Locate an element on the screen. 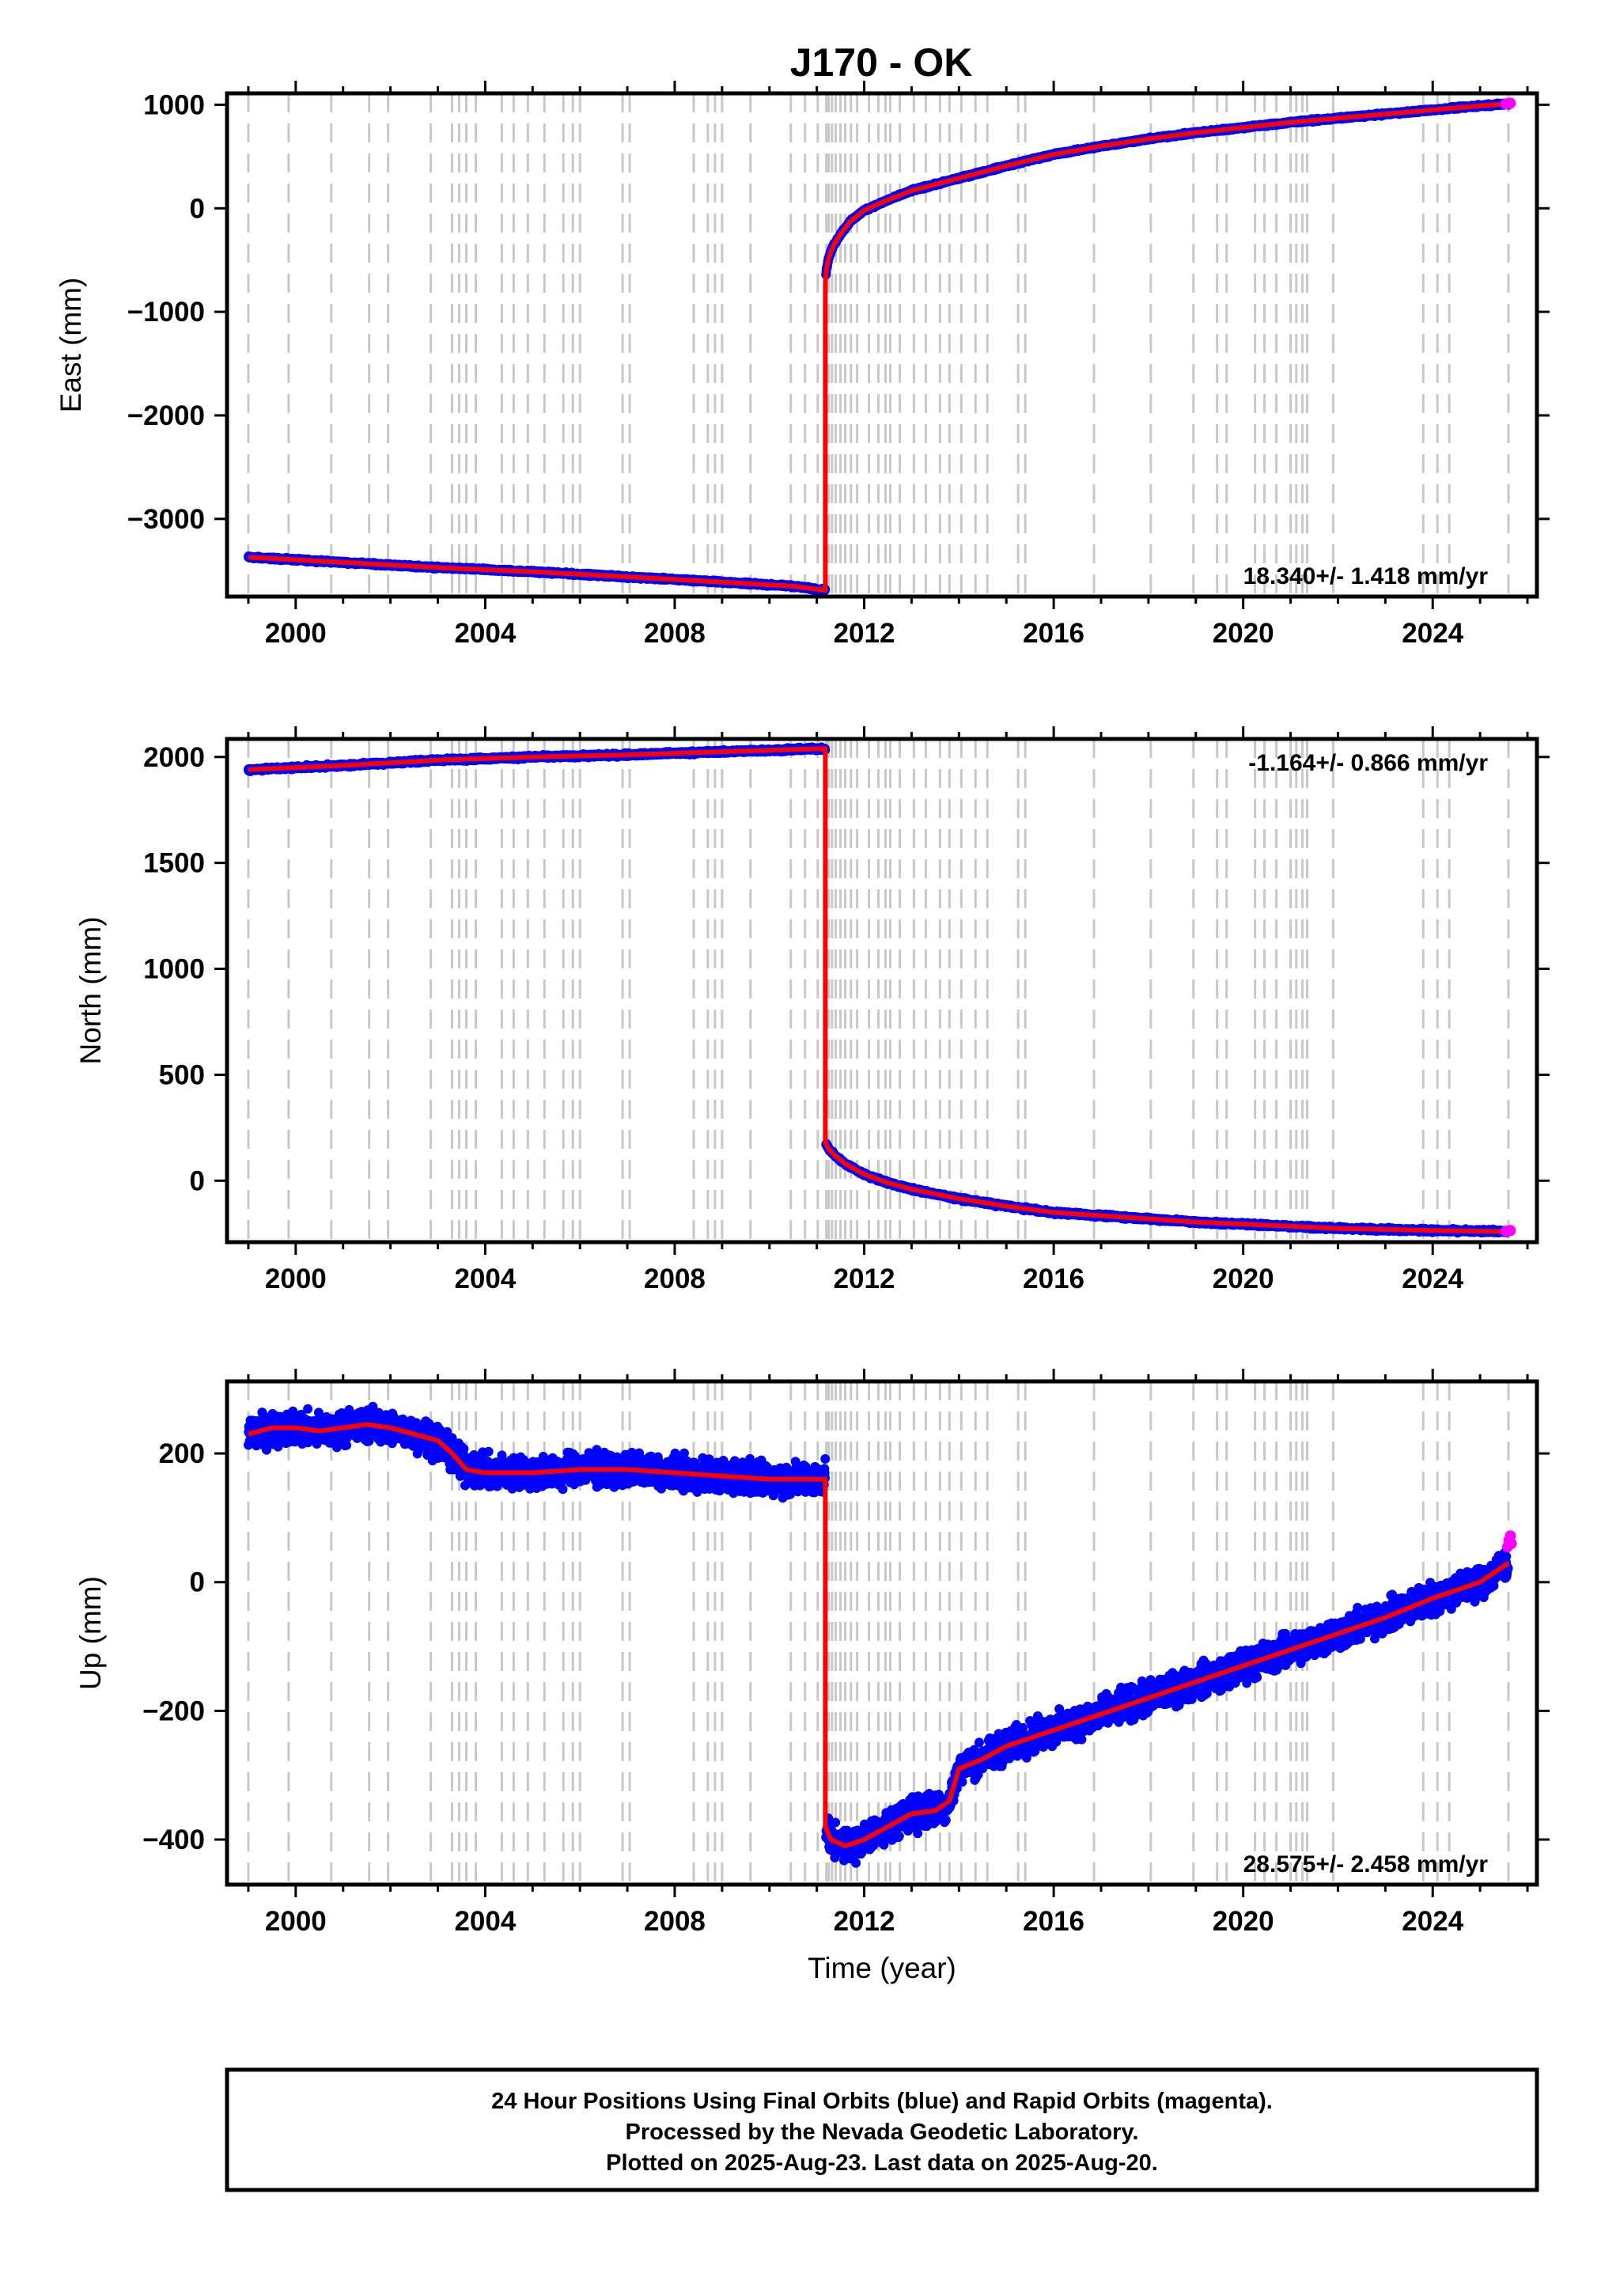 The width and height of the screenshot is (1601, 2296). east-x-tick-label: 2012 is located at coordinates (864, 633).